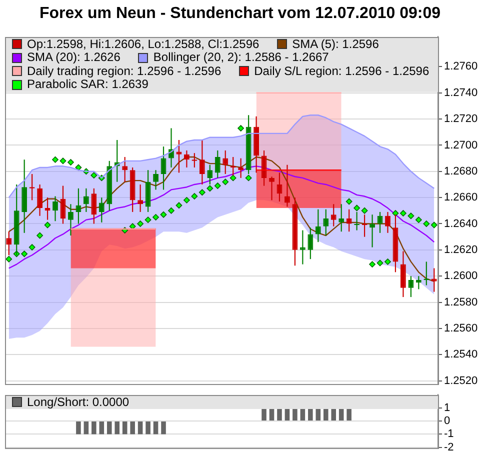 The width and height of the screenshot is (480, 457). I want to click on y-tick-label: 1.2620, so click(461, 250).